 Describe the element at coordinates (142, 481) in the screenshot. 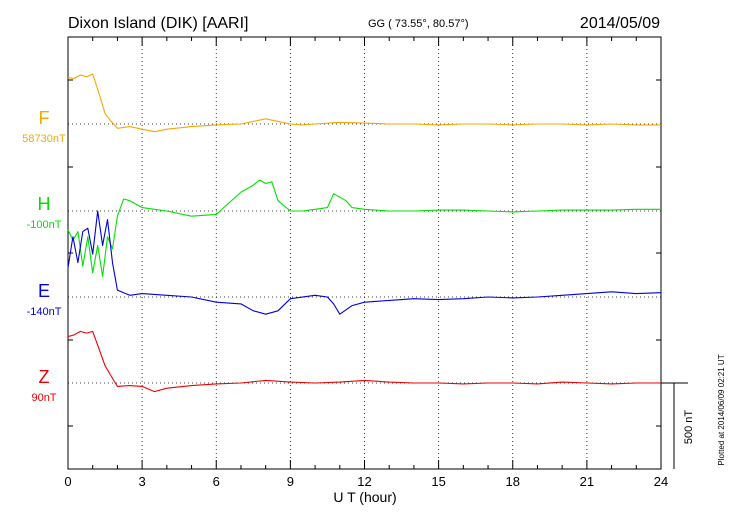

I see `x-tick-label: 3` at that location.